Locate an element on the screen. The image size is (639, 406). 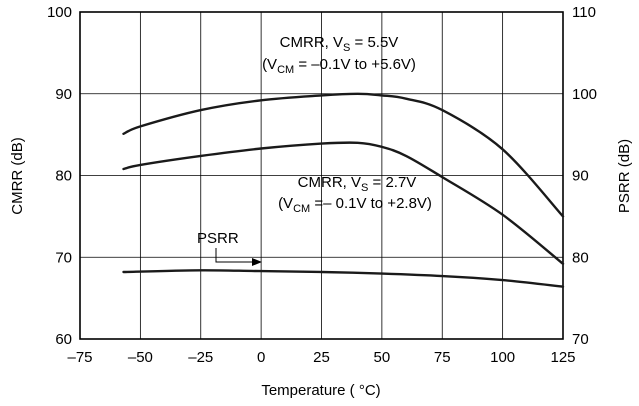
y-axis-ticks: 60 70 80 90 100 is located at coordinates (59, 176).